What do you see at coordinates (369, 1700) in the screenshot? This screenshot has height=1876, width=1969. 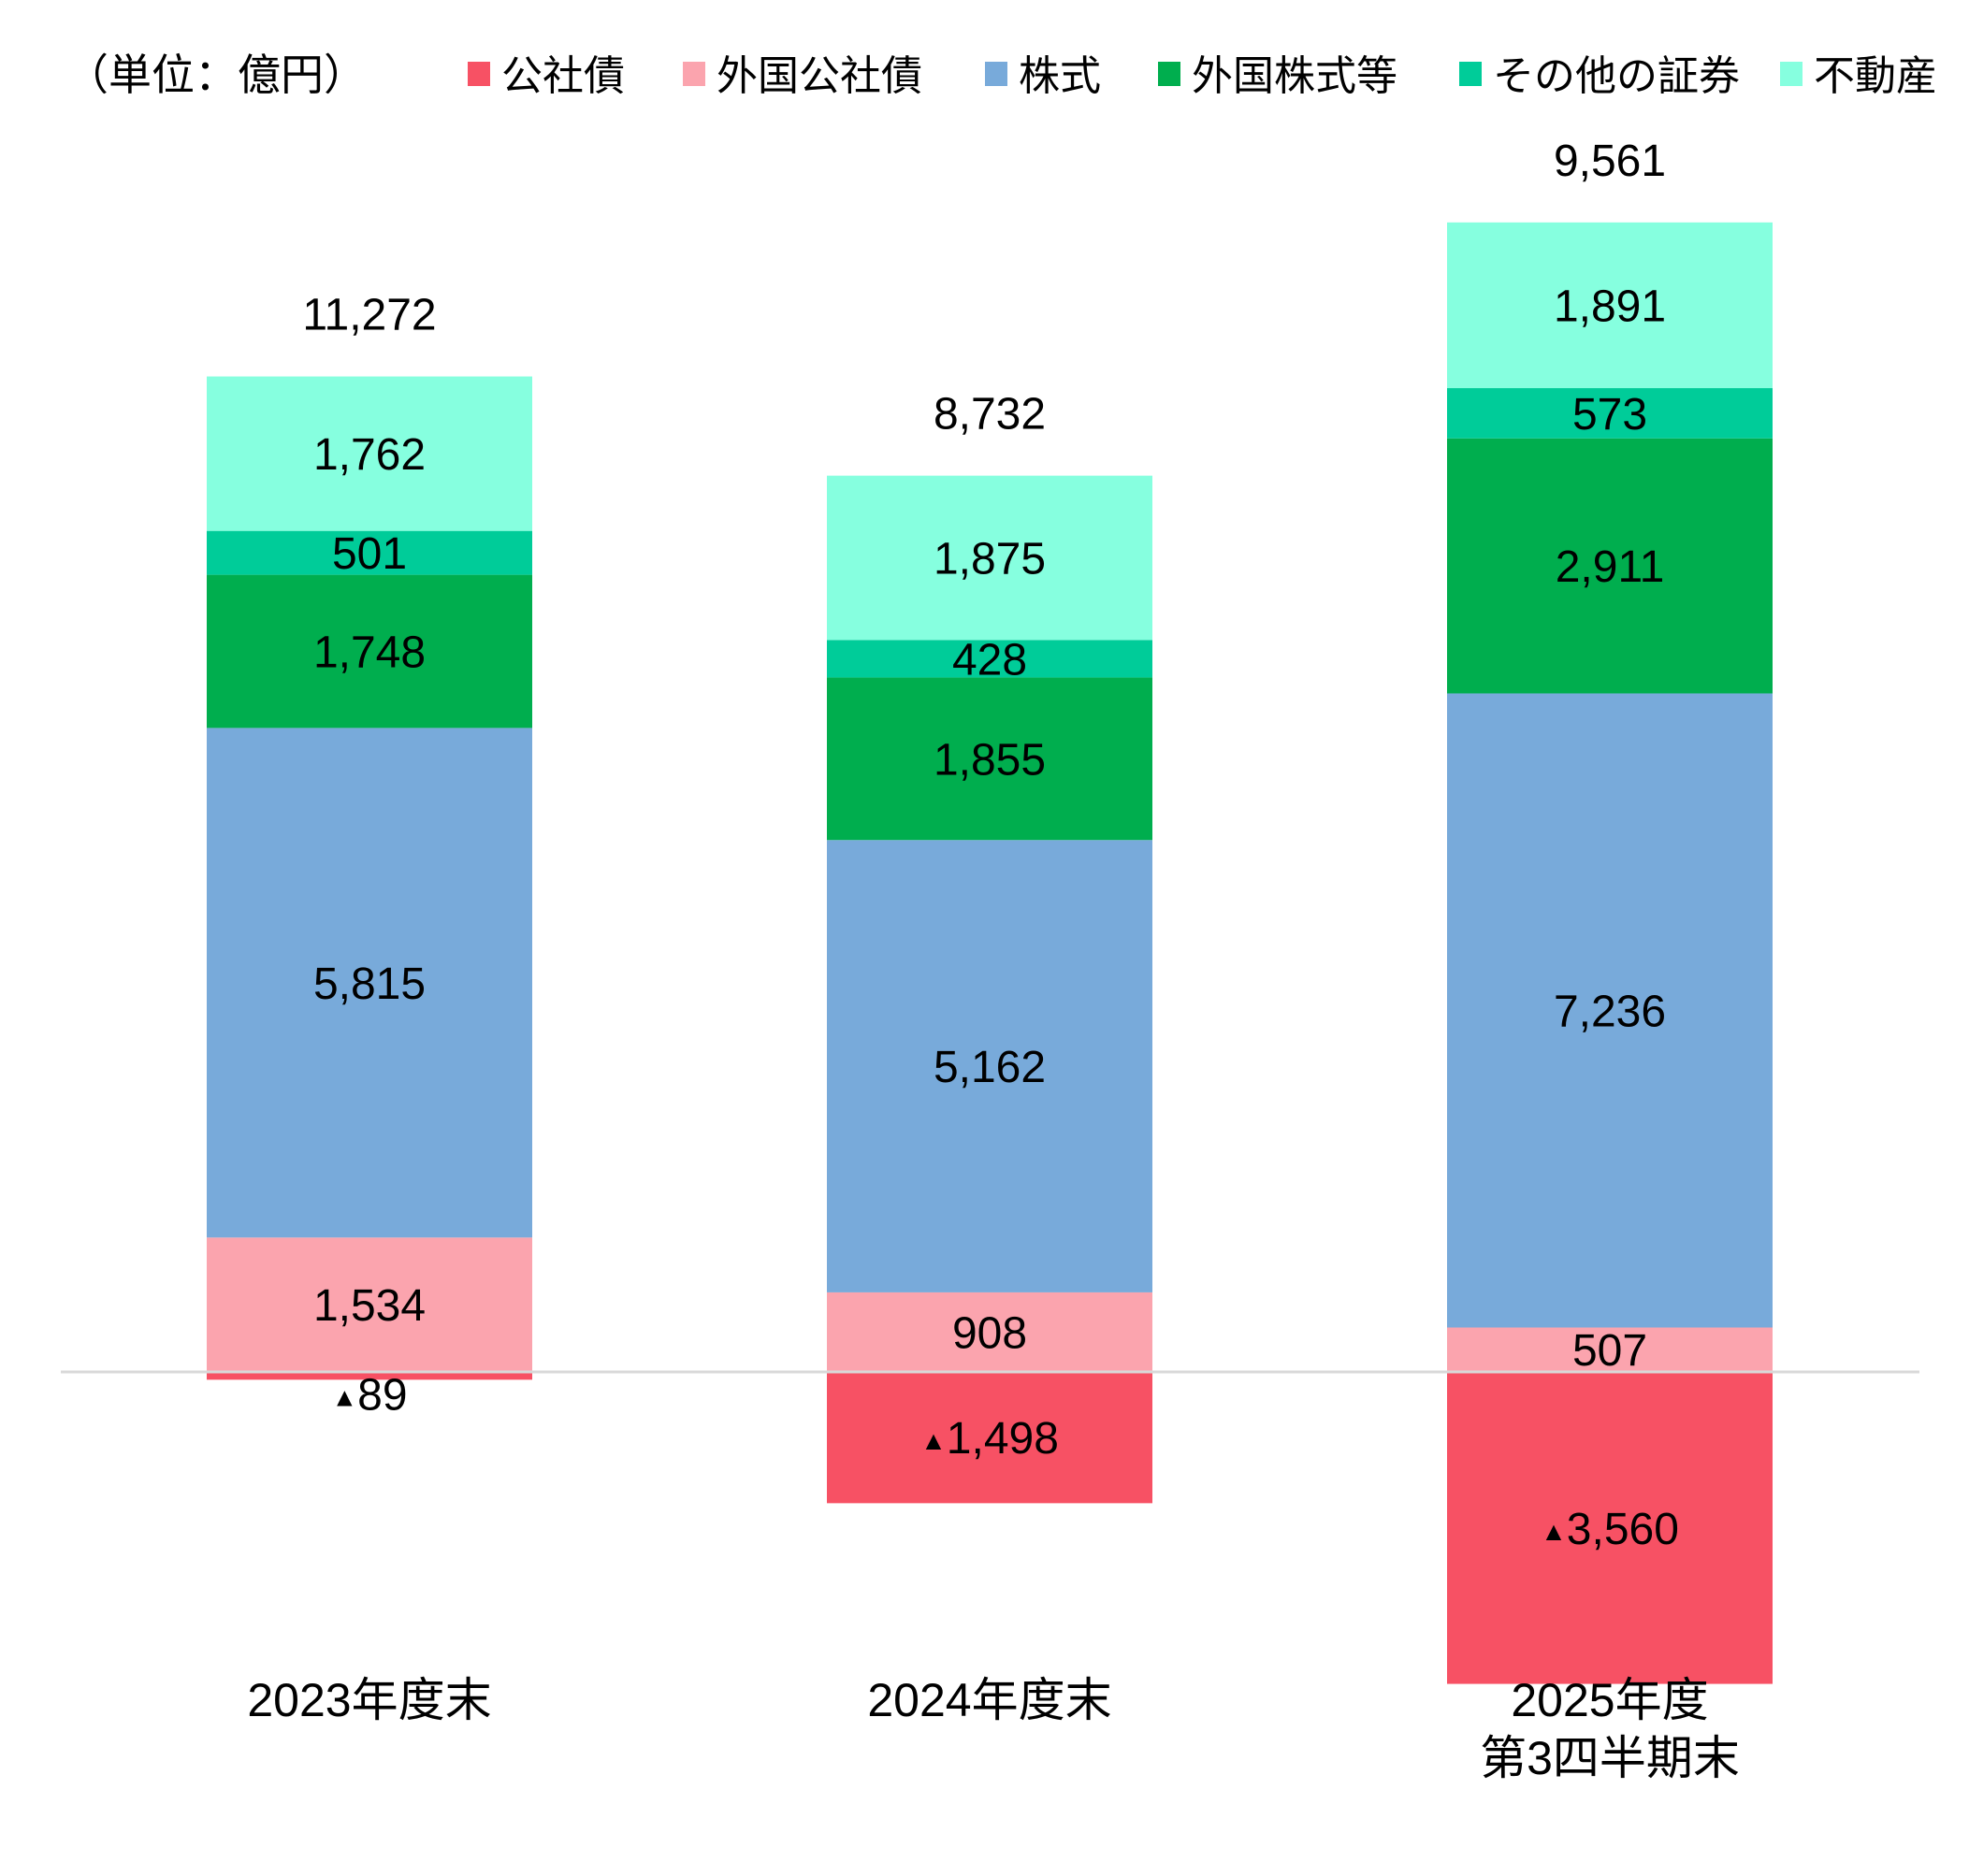 I see `category-label: 2023年度末` at bounding box center [369, 1700].